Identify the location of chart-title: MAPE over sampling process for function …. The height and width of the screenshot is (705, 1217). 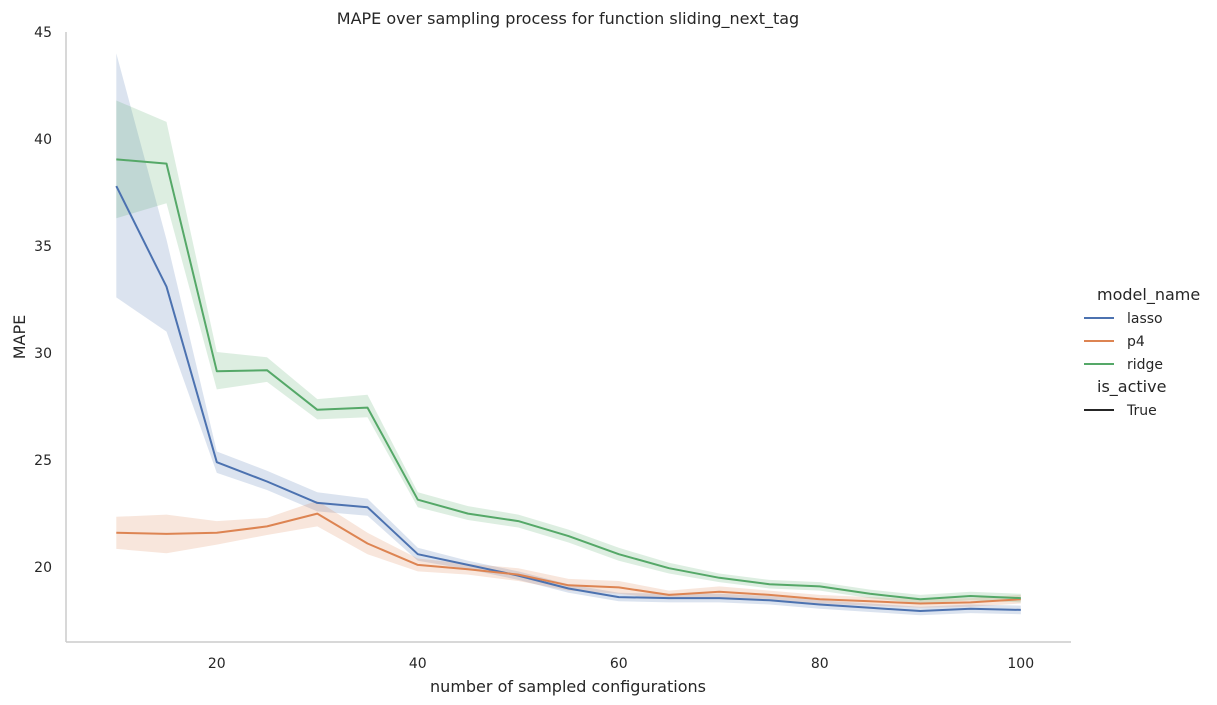
(568, 19).